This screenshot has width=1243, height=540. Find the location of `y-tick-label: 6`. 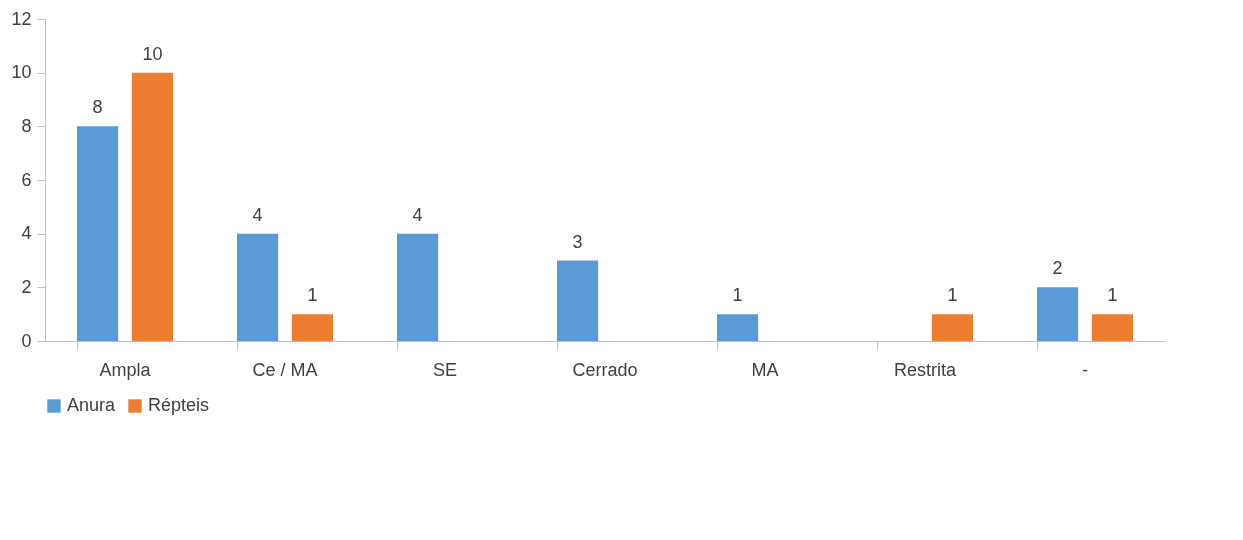

y-tick-label: 6 is located at coordinates (26, 179).